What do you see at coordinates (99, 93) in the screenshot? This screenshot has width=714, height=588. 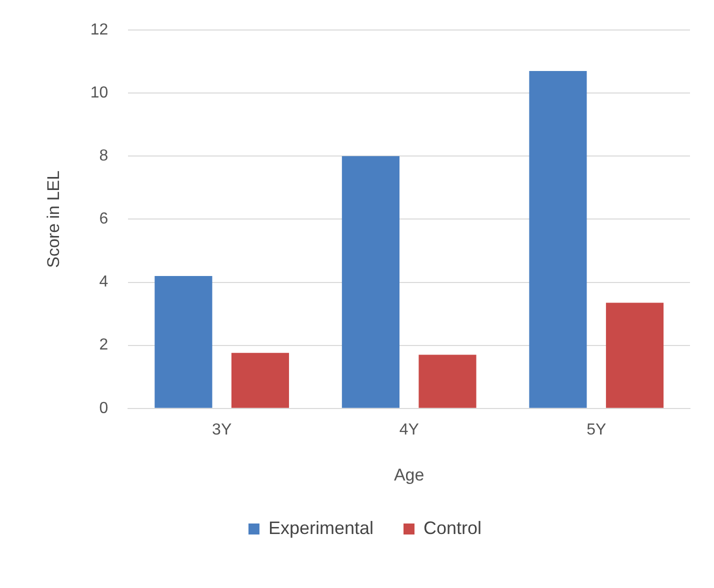 I see `y-tick-label: 10` at bounding box center [99, 93].